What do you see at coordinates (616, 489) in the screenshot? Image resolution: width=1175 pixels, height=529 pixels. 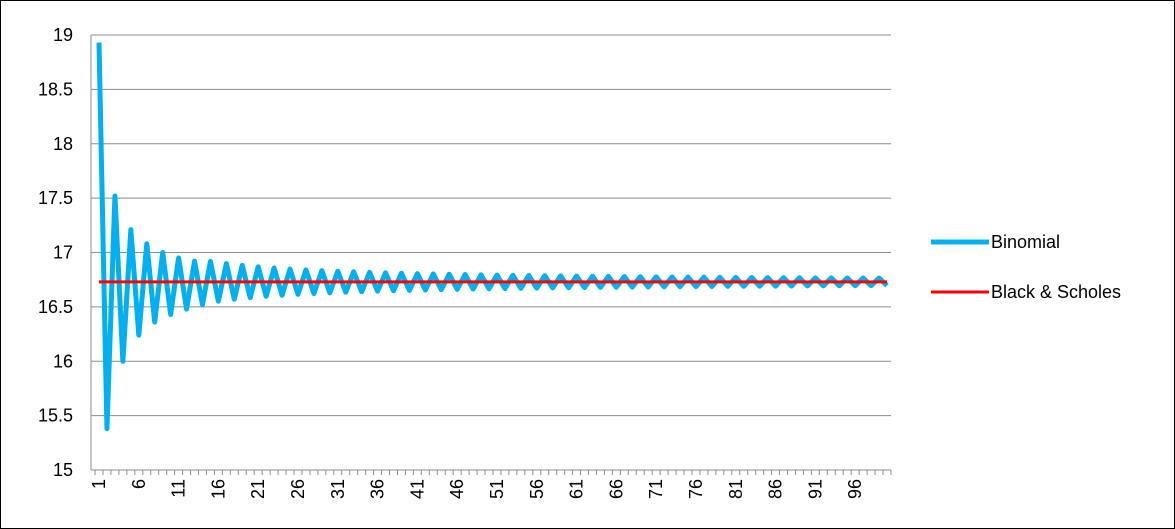 I see `x-tick-label: 66` at bounding box center [616, 489].